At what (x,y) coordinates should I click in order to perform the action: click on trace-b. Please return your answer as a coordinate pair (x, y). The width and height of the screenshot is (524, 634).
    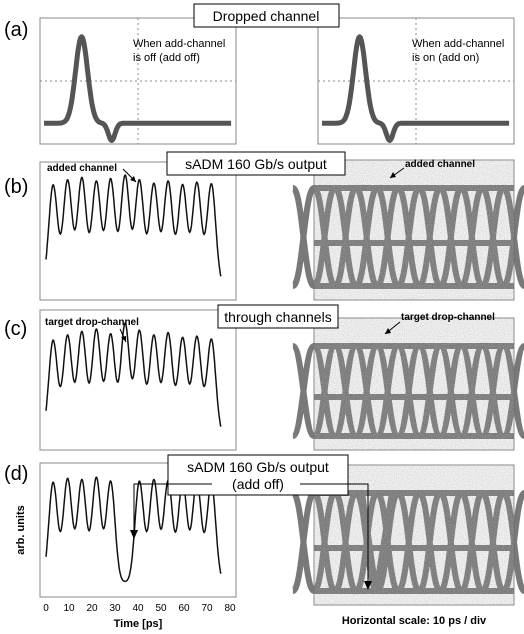
    Looking at the image, I should click on (133, 225).